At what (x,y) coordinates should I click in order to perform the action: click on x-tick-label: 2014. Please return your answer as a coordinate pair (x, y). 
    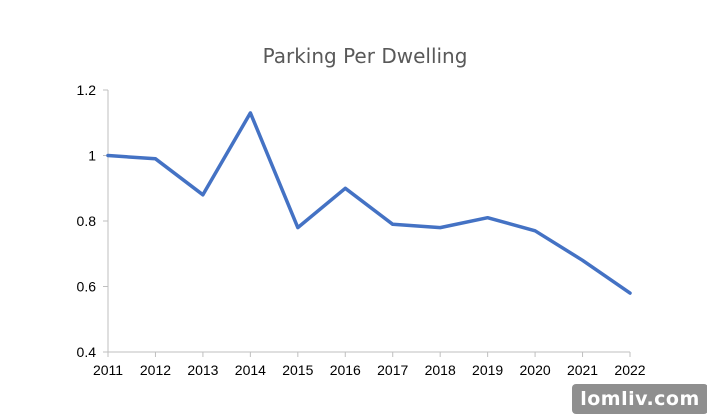
    Looking at the image, I should click on (250, 370).